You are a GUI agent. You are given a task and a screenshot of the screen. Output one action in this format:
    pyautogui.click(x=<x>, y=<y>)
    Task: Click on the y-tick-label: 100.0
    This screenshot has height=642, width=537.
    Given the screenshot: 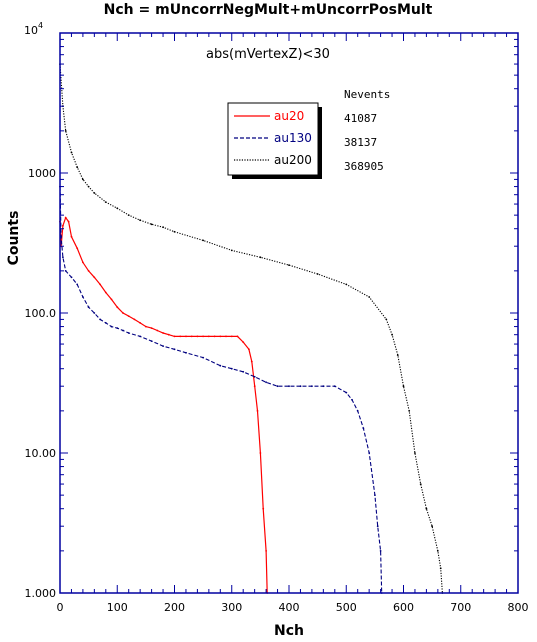 What is the action you would take?
    pyautogui.click(x=41, y=313)
    